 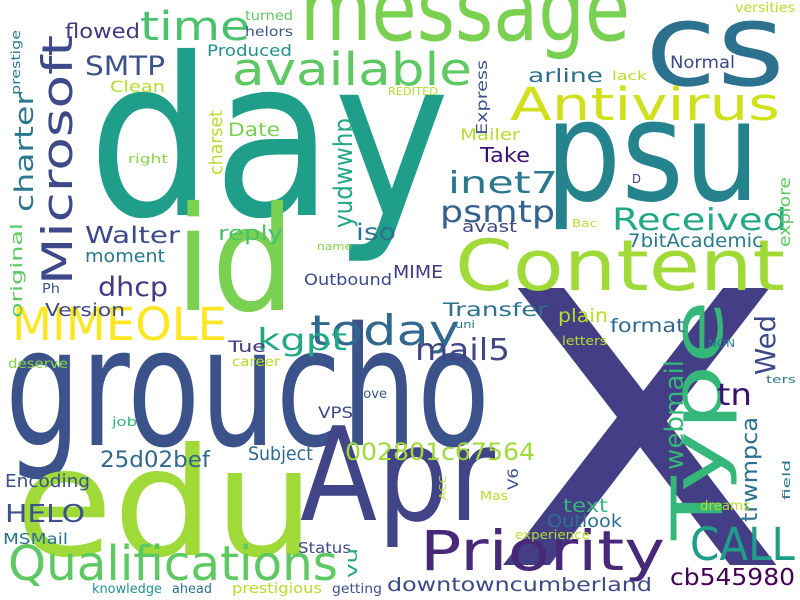 What do you see at coordinates (192, 589) in the screenshot?
I see `word: ahead` at bounding box center [192, 589].